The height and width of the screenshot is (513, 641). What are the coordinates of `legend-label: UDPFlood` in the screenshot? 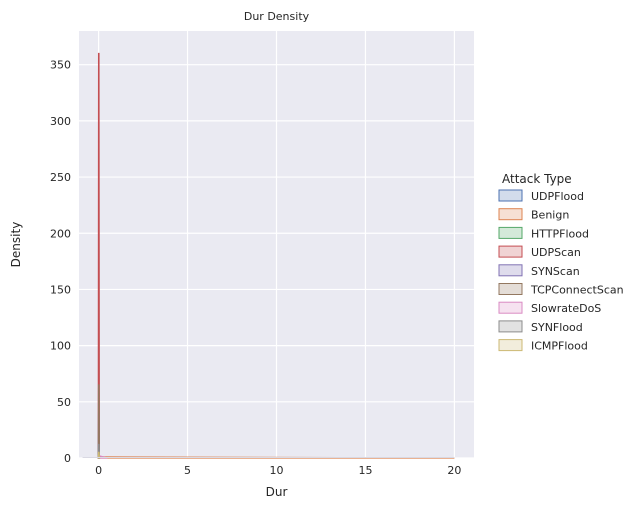 It's located at (557, 196).